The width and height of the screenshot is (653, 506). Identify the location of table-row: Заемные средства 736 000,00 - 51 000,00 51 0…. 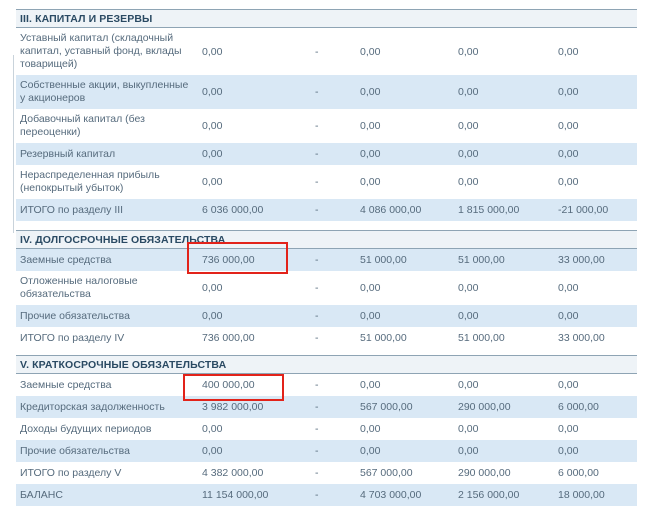
(326, 258).